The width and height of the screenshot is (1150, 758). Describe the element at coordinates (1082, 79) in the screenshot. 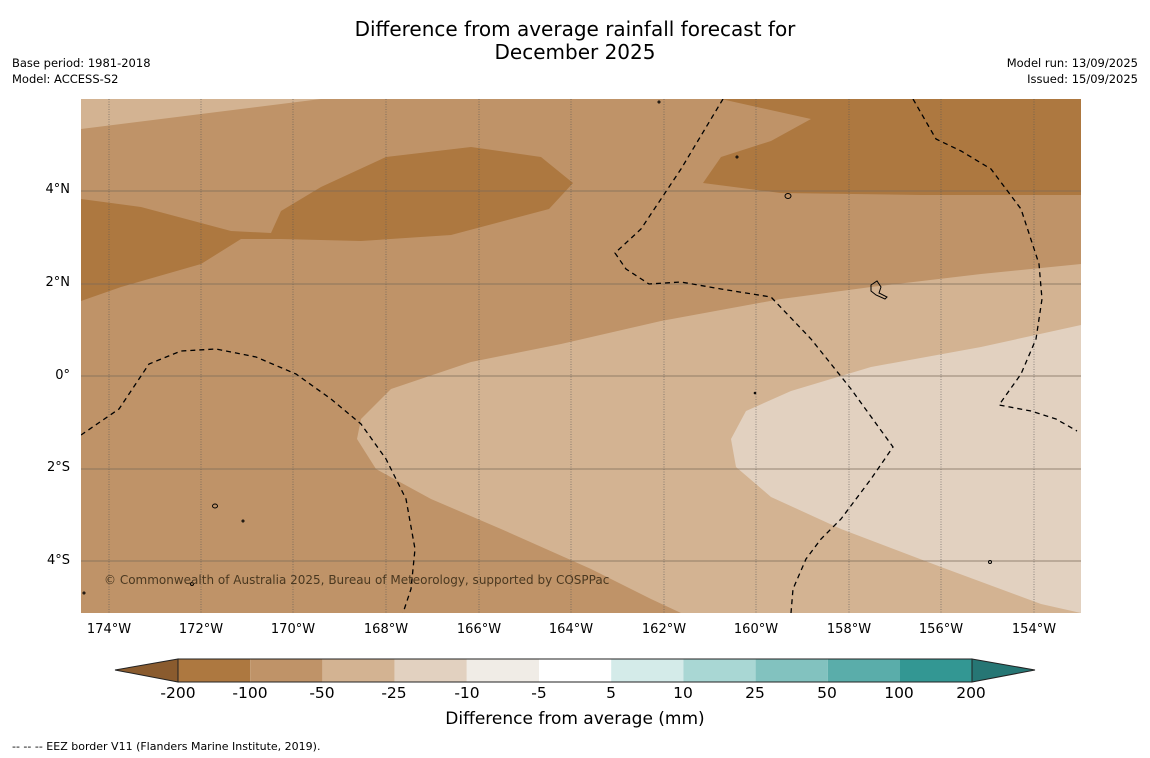

I see `issued-text: Issued: 15/09/2025` at that location.